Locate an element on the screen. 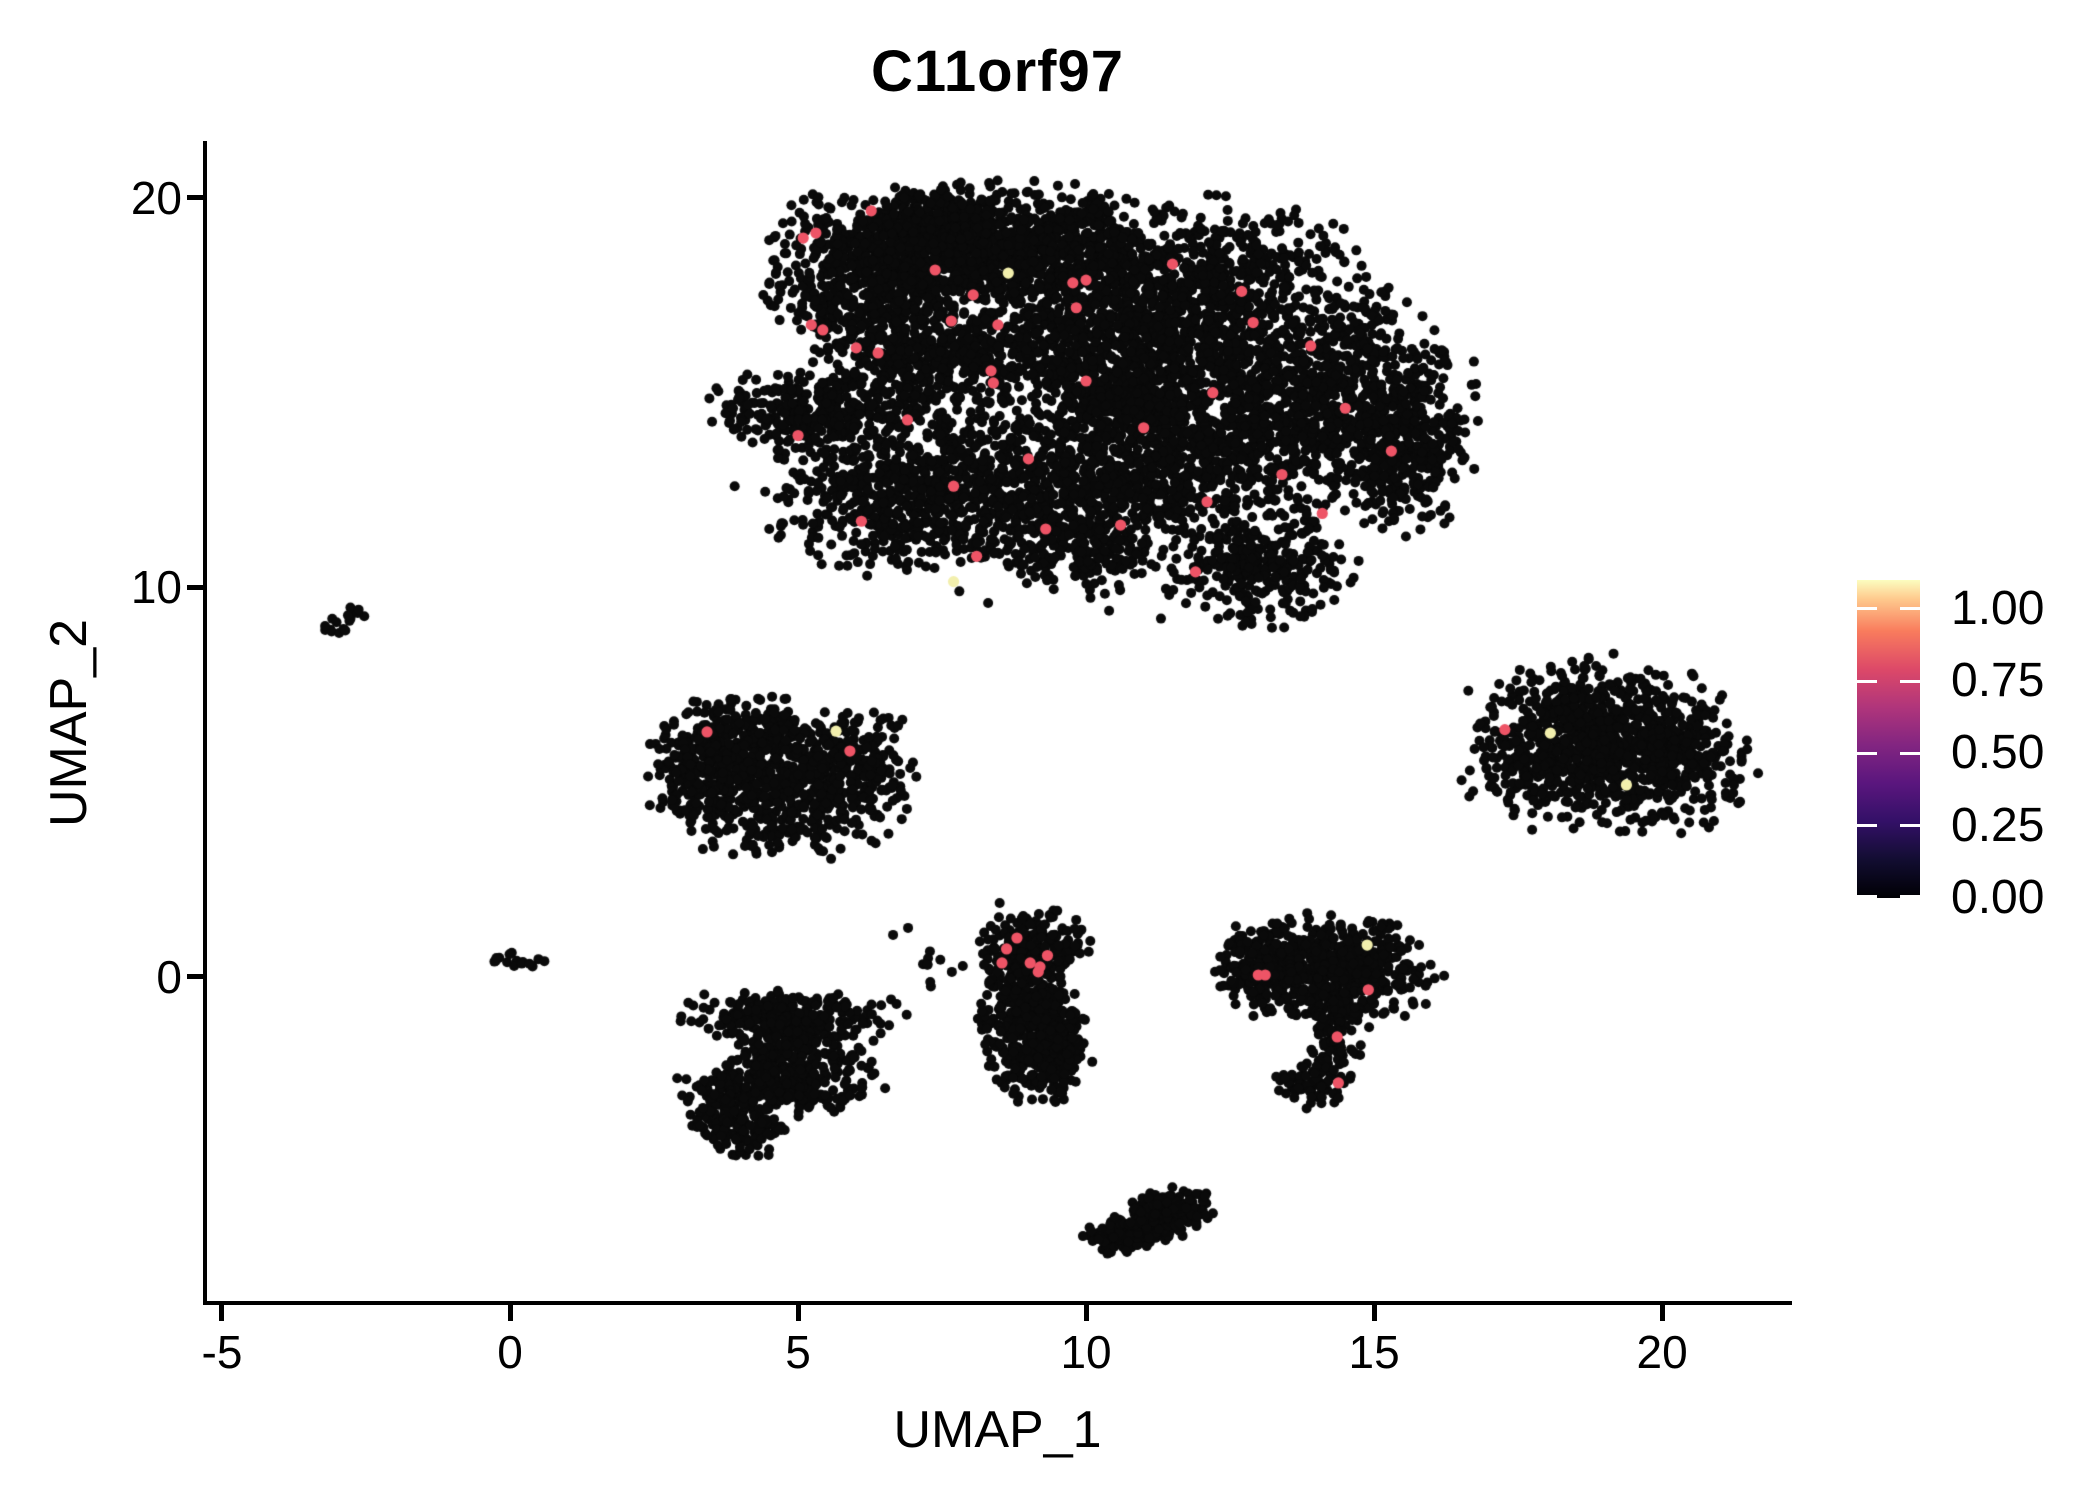 This screenshot has width=2100, height=1500. y-axis-line is located at coordinates (205, 723).